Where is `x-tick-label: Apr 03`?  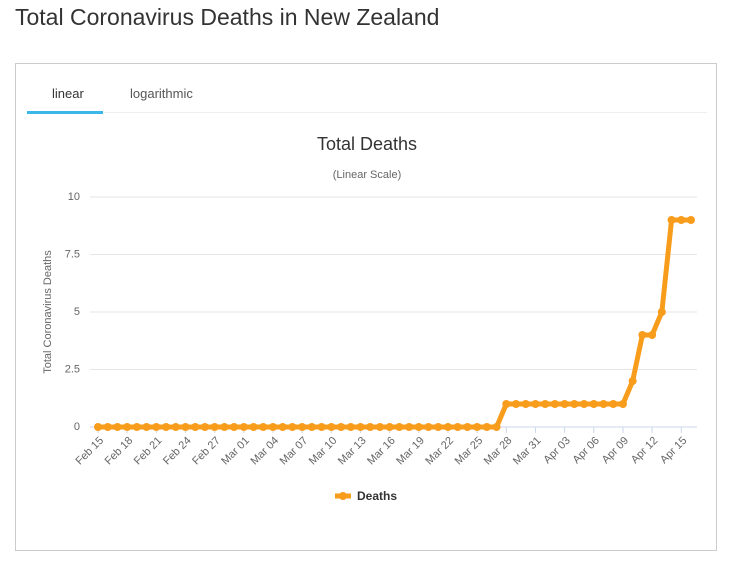
x-tick-label: Apr 03 is located at coordinates (556, 450).